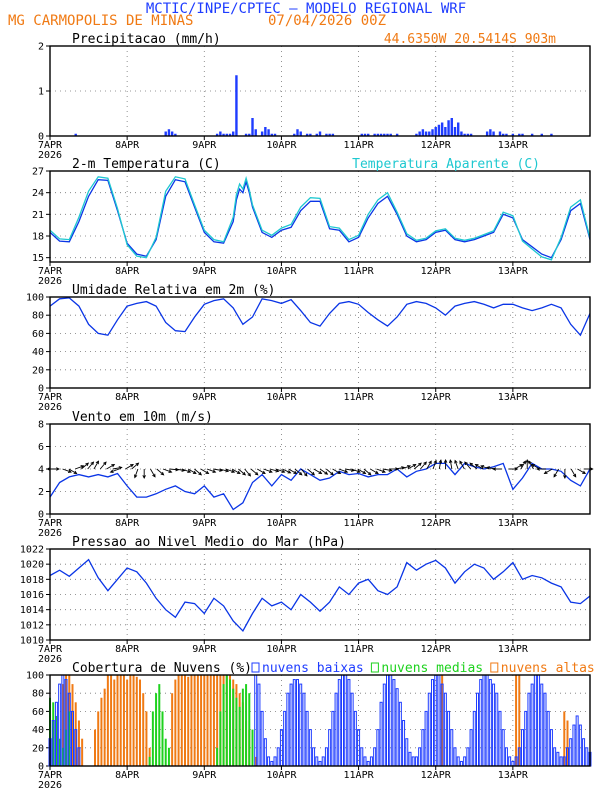 The width and height of the screenshot is (612, 792). What do you see at coordinates (38, 193) in the screenshot?
I see `y-tick-label: 24` at bounding box center [38, 193].